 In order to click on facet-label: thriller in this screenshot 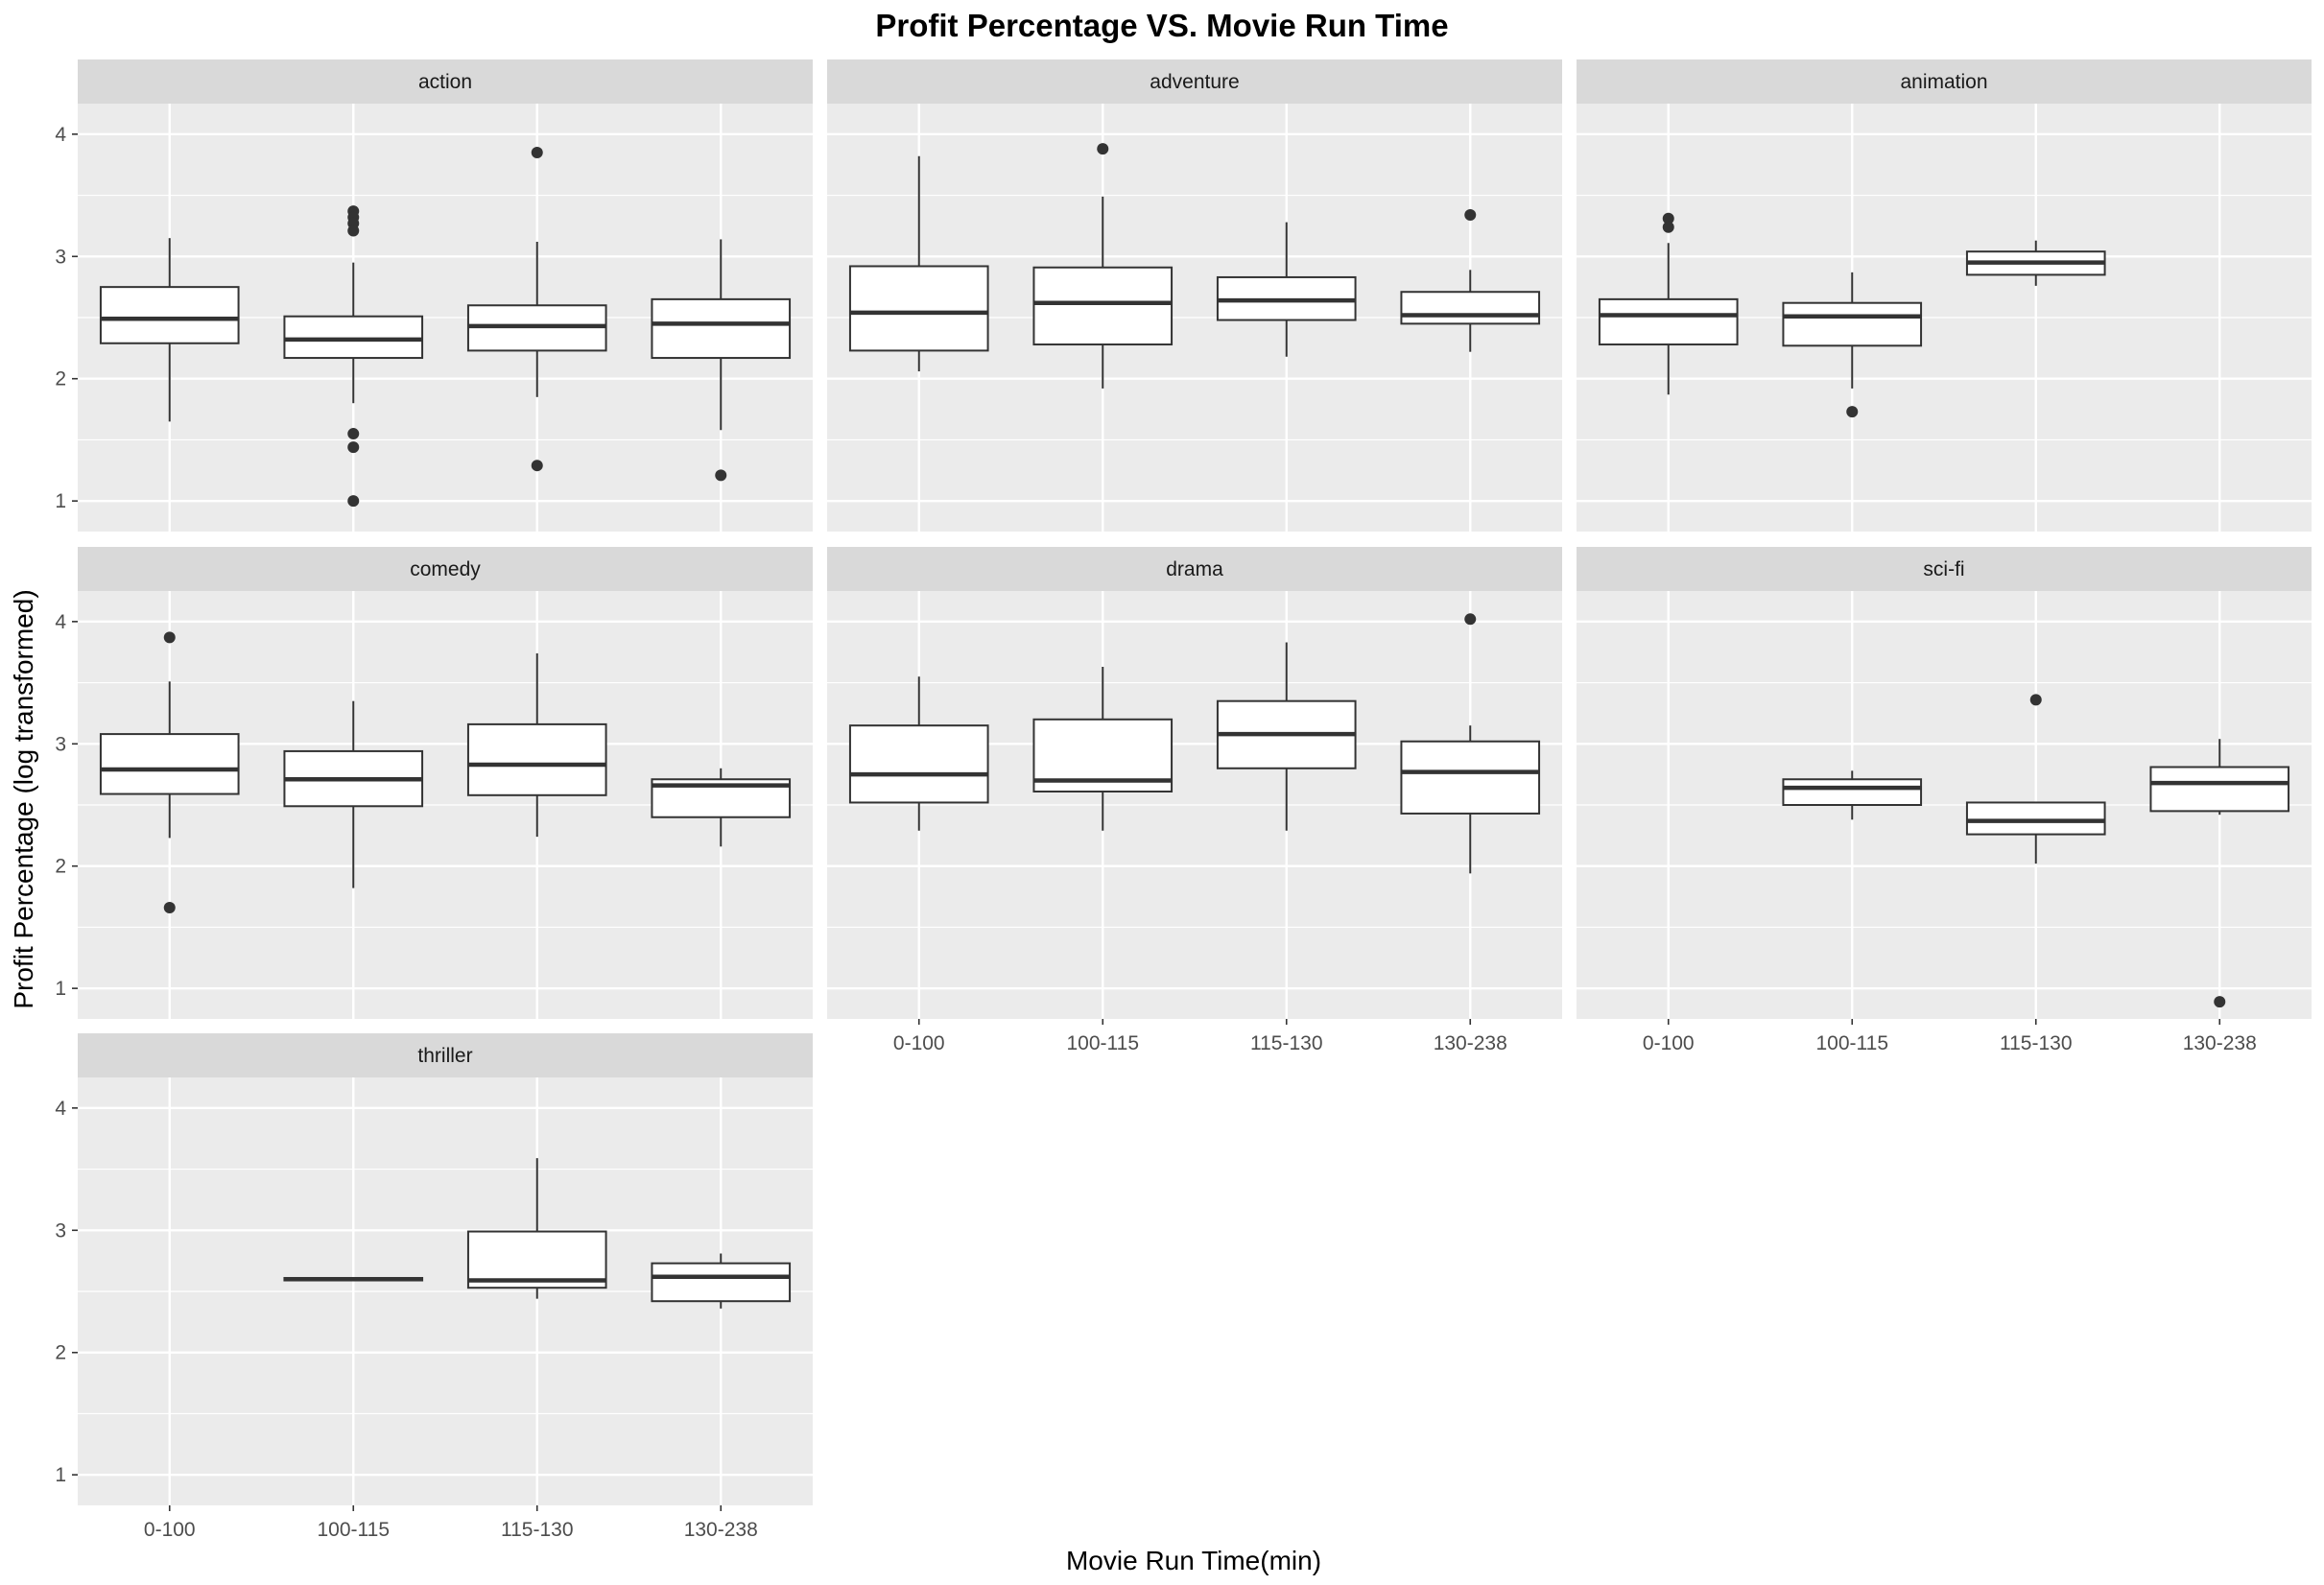, I will do `click(445, 1056)`.